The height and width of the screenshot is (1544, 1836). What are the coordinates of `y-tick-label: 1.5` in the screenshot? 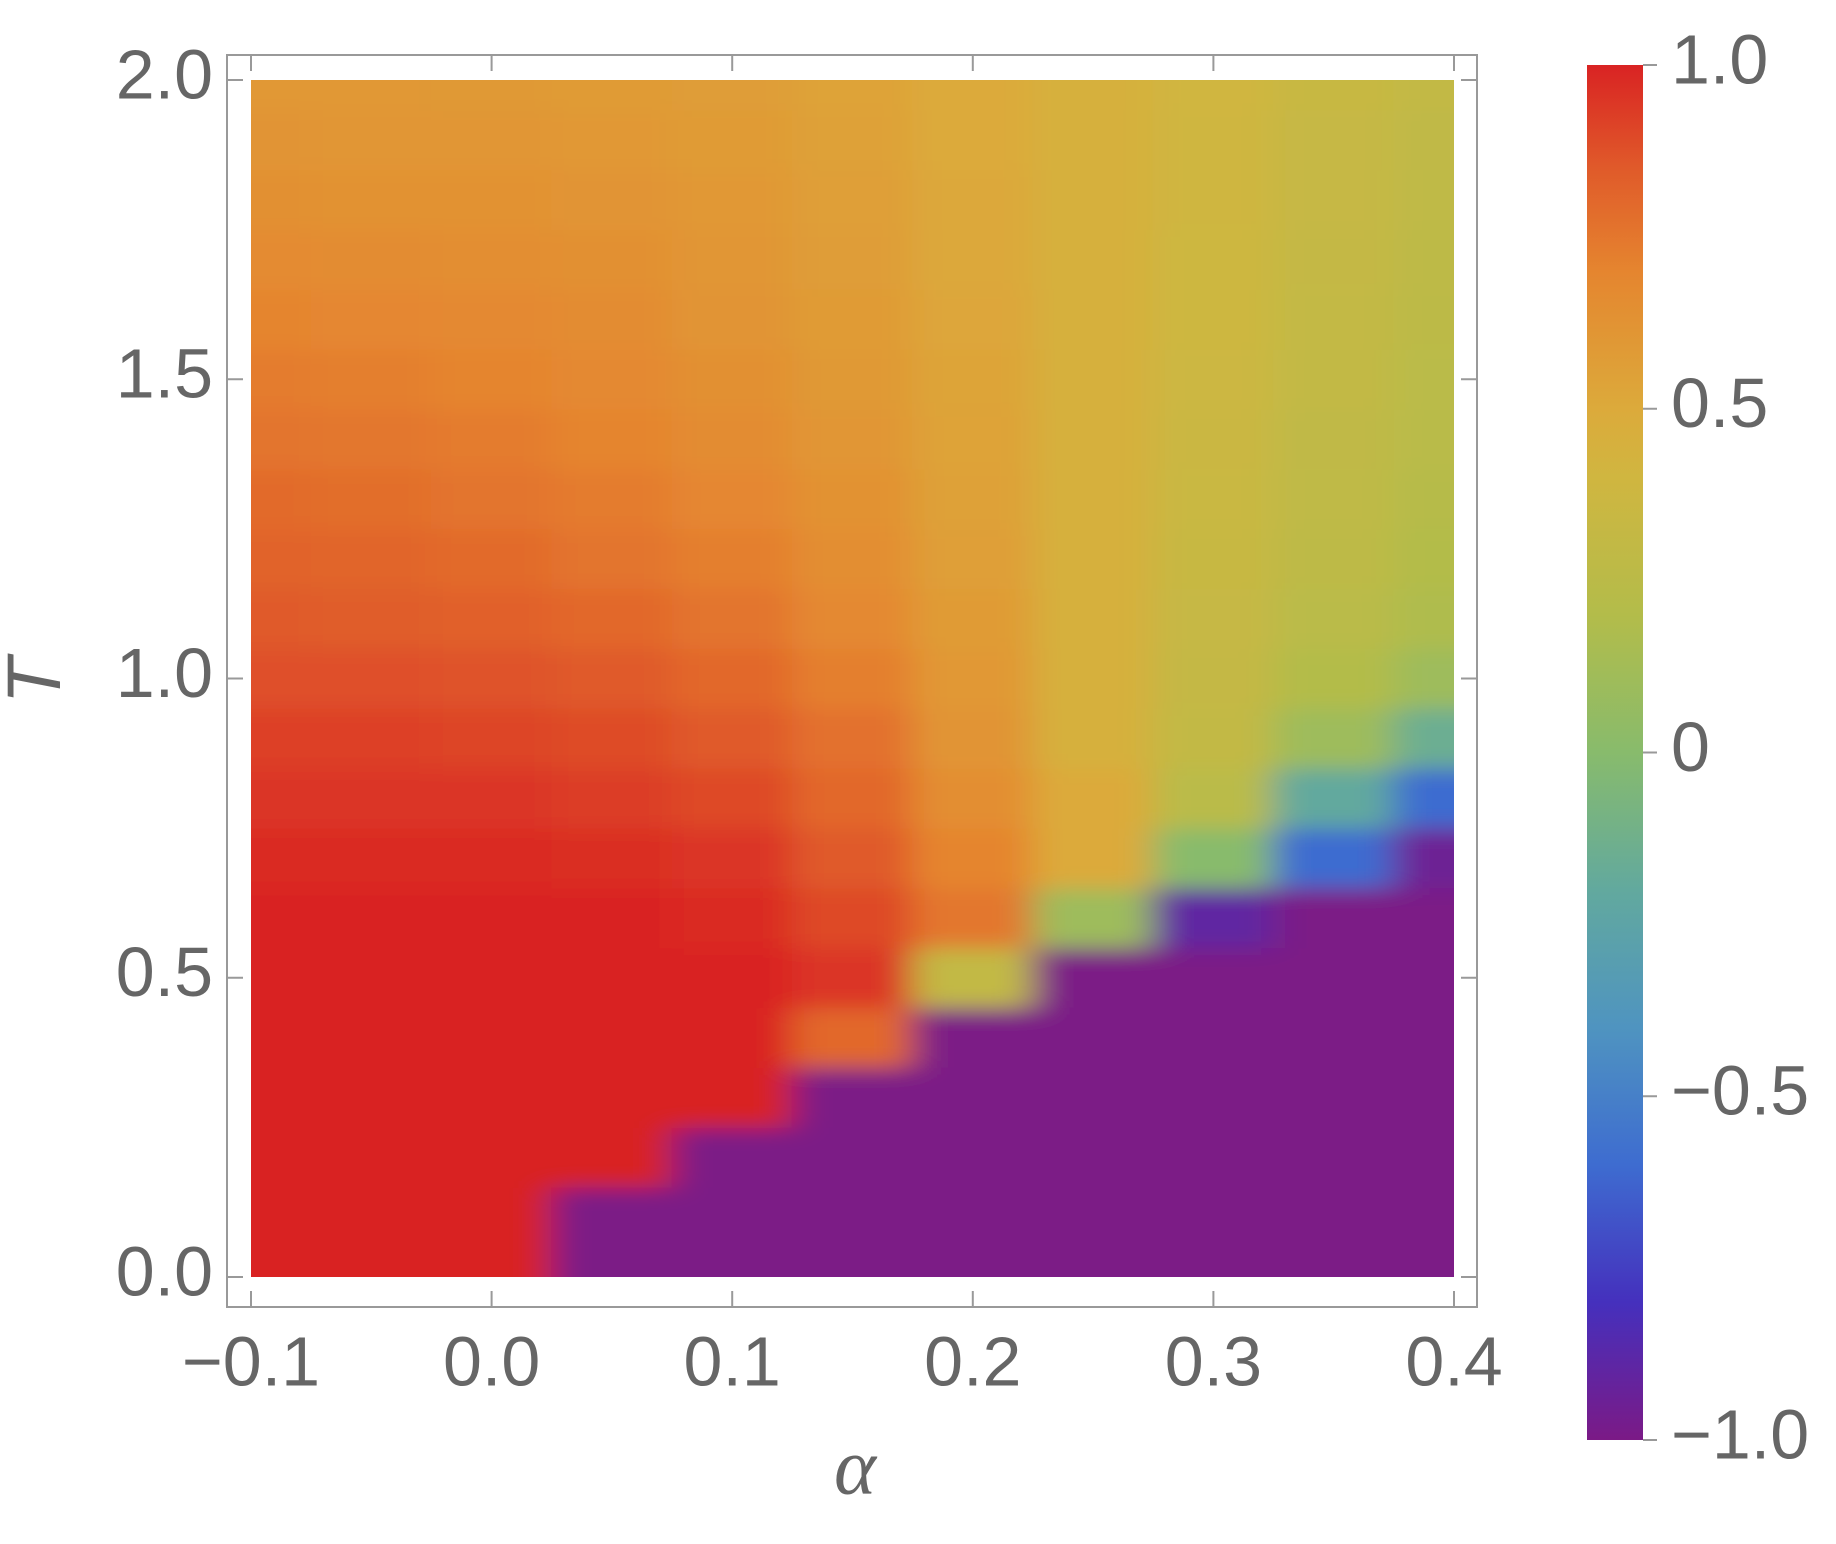 It's located at (164, 374).